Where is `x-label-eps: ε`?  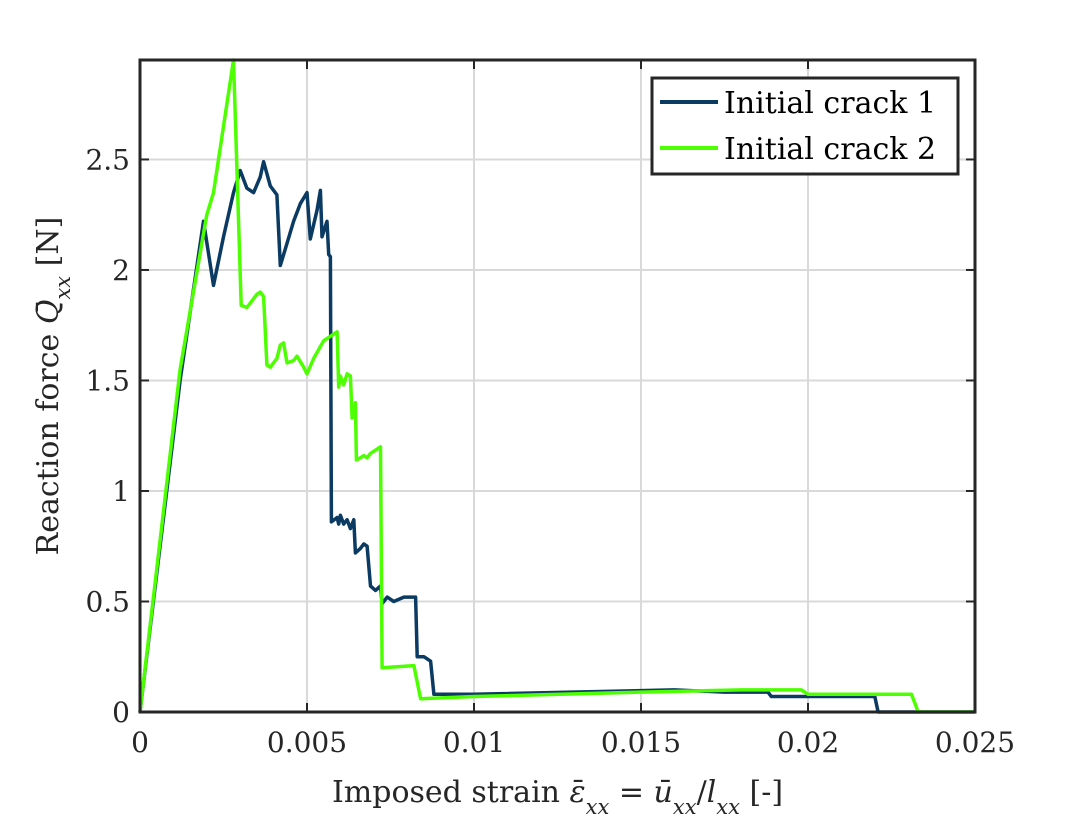
x-label-eps: ε is located at coordinates (578, 792).